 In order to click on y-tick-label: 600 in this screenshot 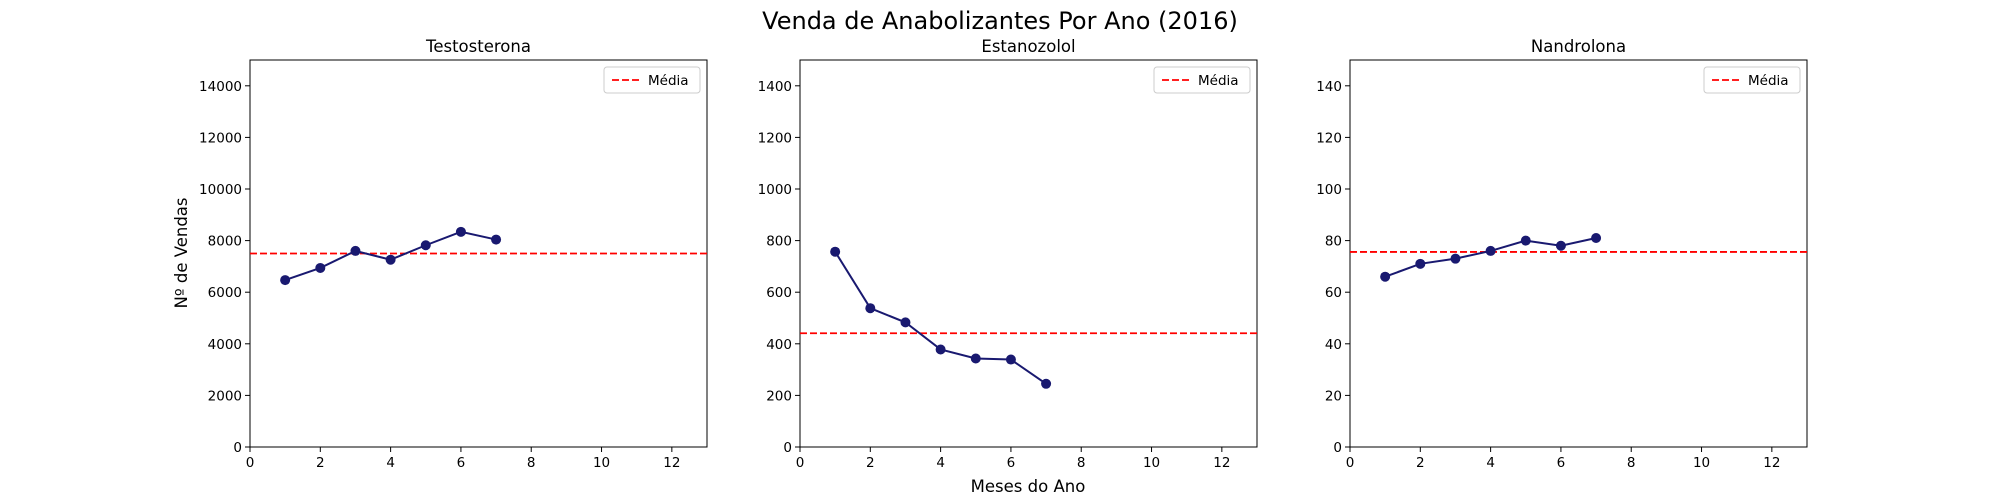, I will do `click(779, 293)`.